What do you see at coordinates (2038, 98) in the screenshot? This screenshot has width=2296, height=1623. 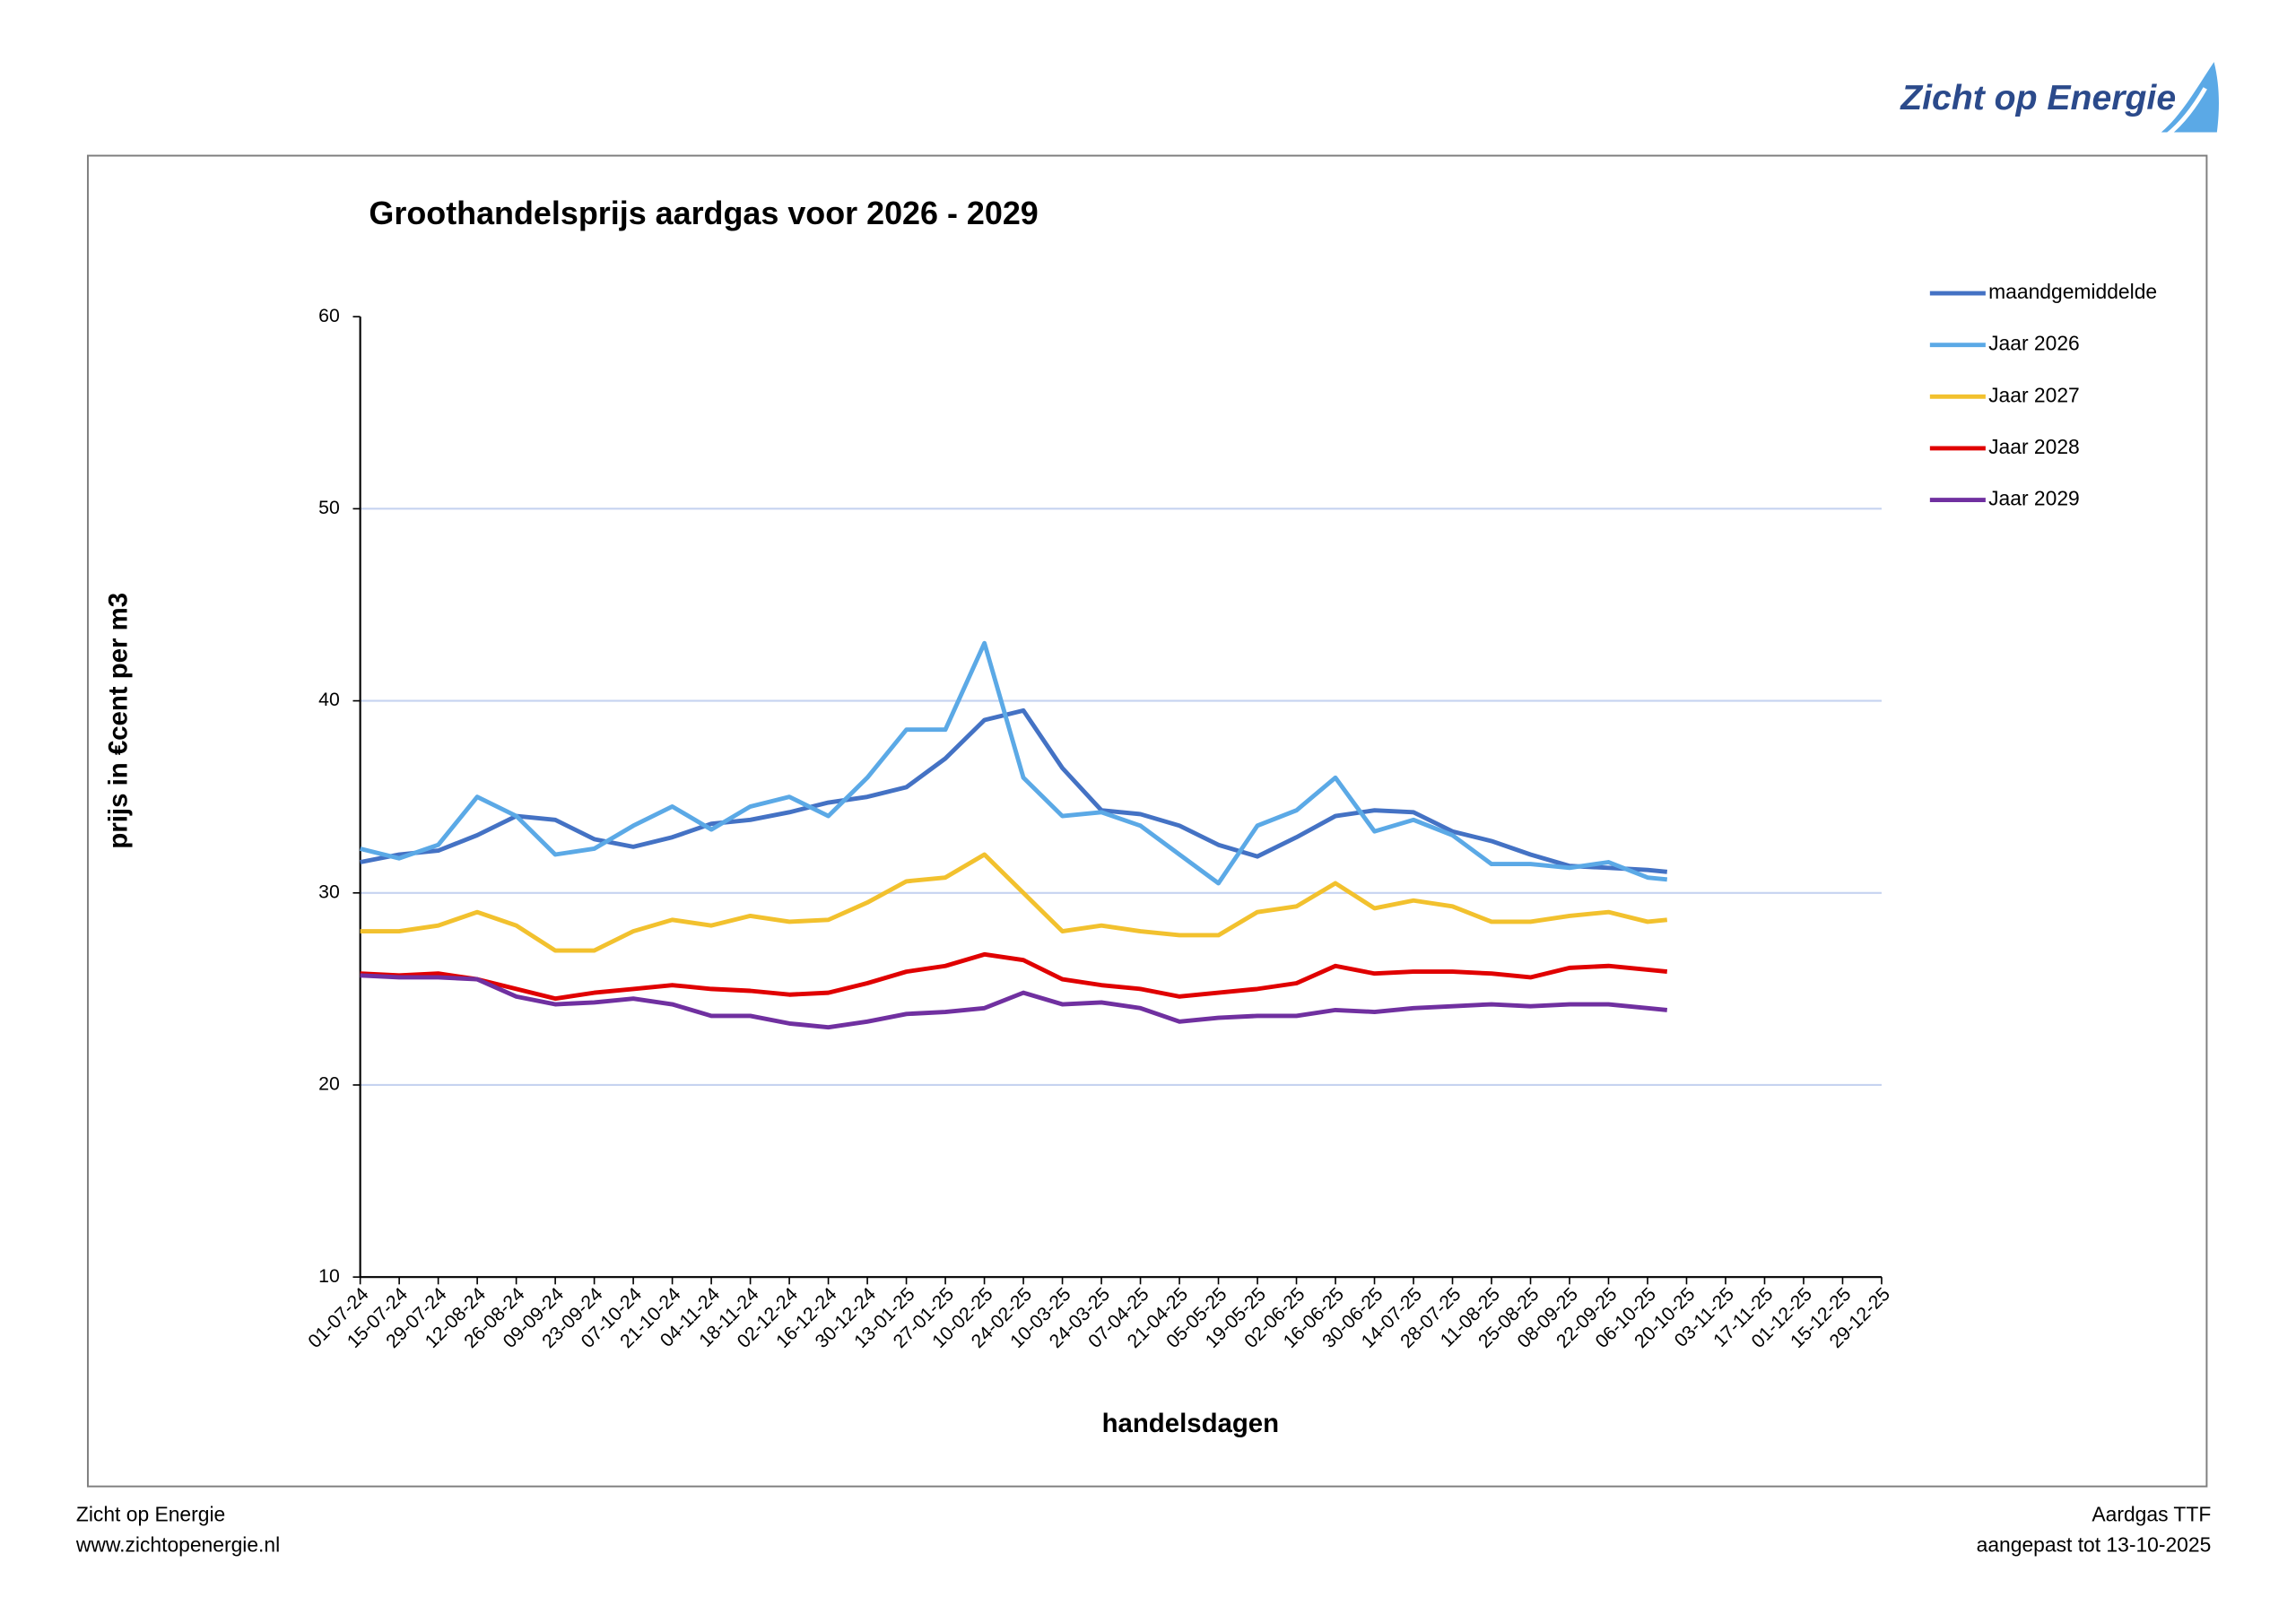 I see `logo-text: Zicht op Energie` at bounding box center [2038, 98].